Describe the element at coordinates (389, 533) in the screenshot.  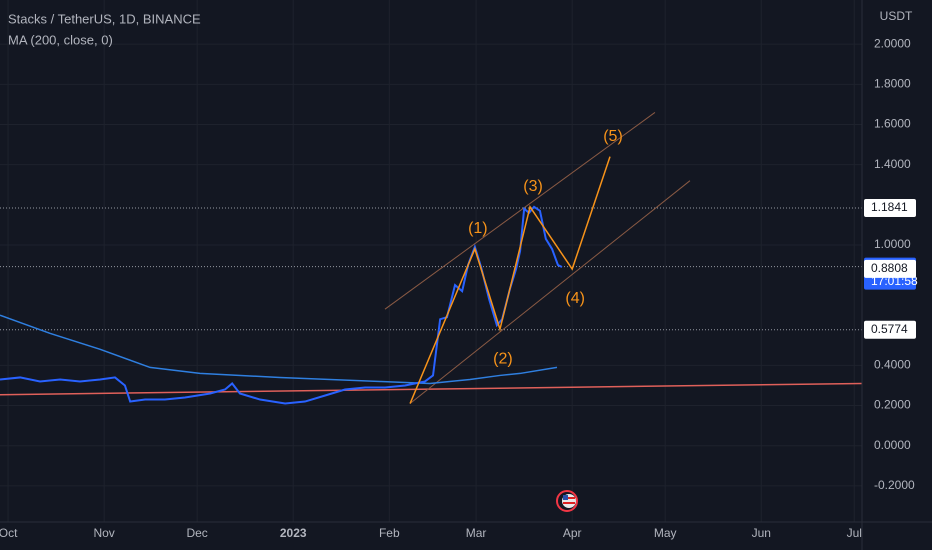
I see `x-tick-label: Feb` at that location.